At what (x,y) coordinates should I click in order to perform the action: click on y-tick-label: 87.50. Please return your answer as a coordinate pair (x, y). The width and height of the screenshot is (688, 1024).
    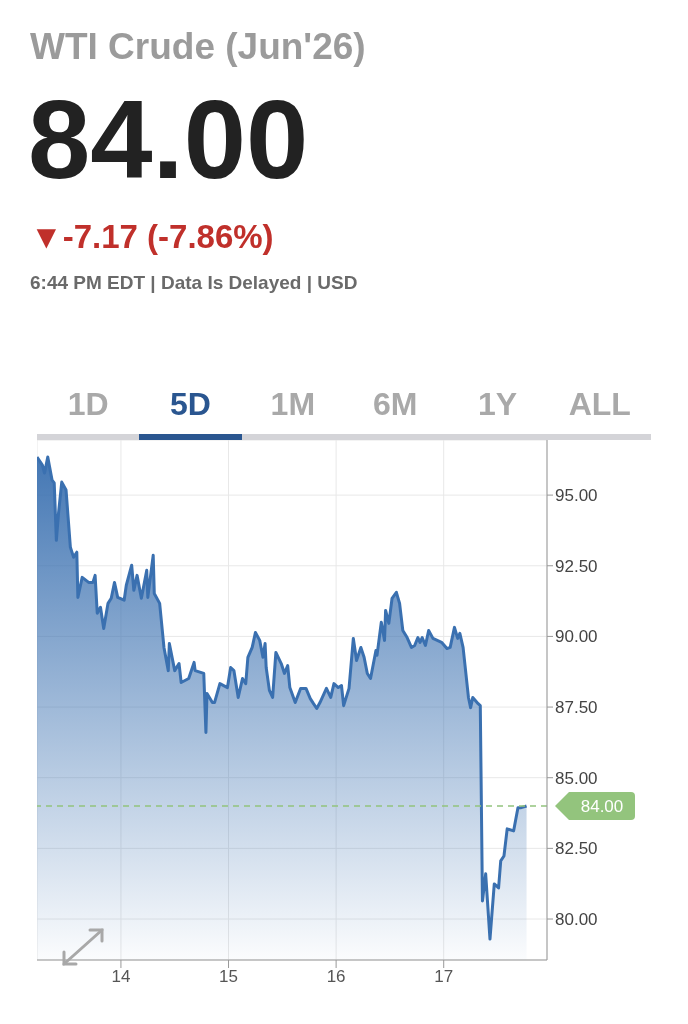
    Looking at the image, I should click on (576, 708).